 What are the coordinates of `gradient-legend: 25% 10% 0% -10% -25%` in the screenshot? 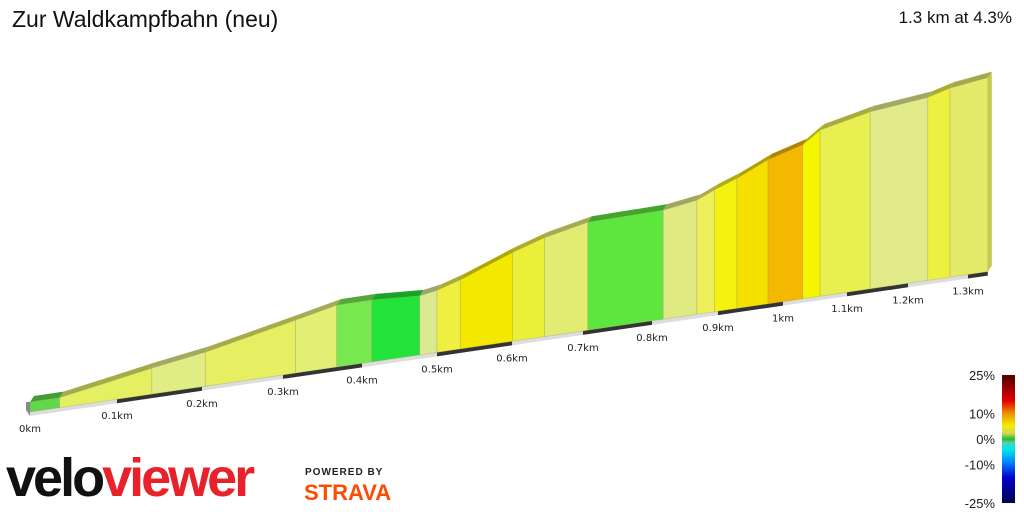 It's located at (990, 439).